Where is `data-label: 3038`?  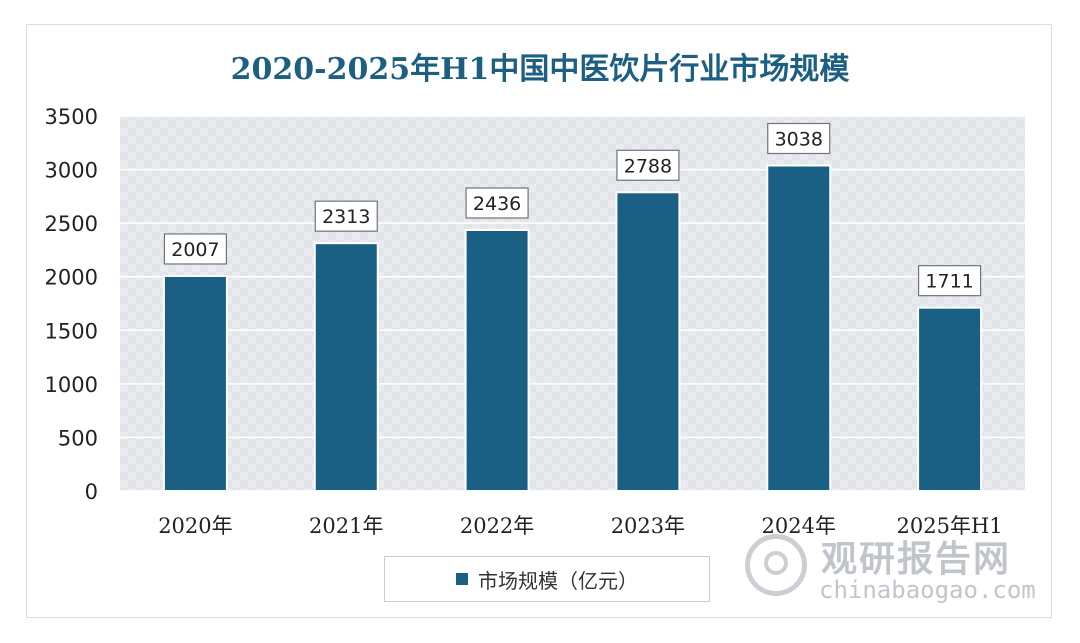
data-label: 3038 is located at coordinates (799, 140).